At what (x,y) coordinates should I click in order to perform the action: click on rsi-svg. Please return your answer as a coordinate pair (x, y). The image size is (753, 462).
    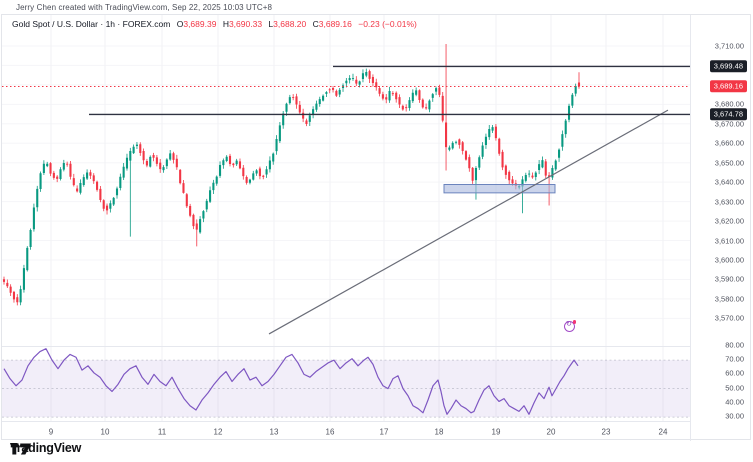
    Looking at the image, I should click on (346, 384).